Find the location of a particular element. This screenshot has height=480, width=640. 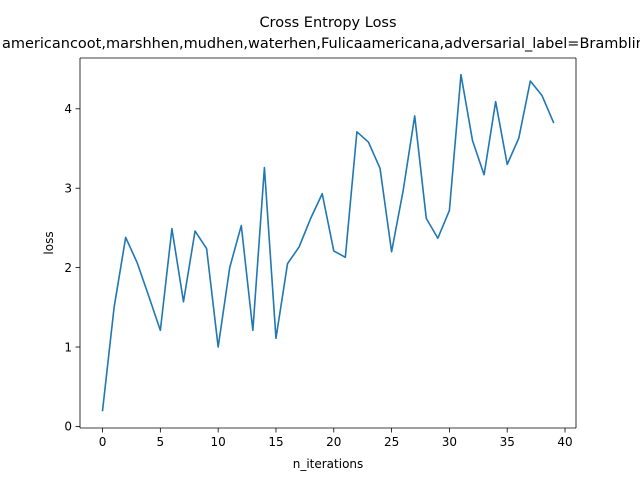

chart-title: Cross Entropy Loss is located at coordinates (327, 23).